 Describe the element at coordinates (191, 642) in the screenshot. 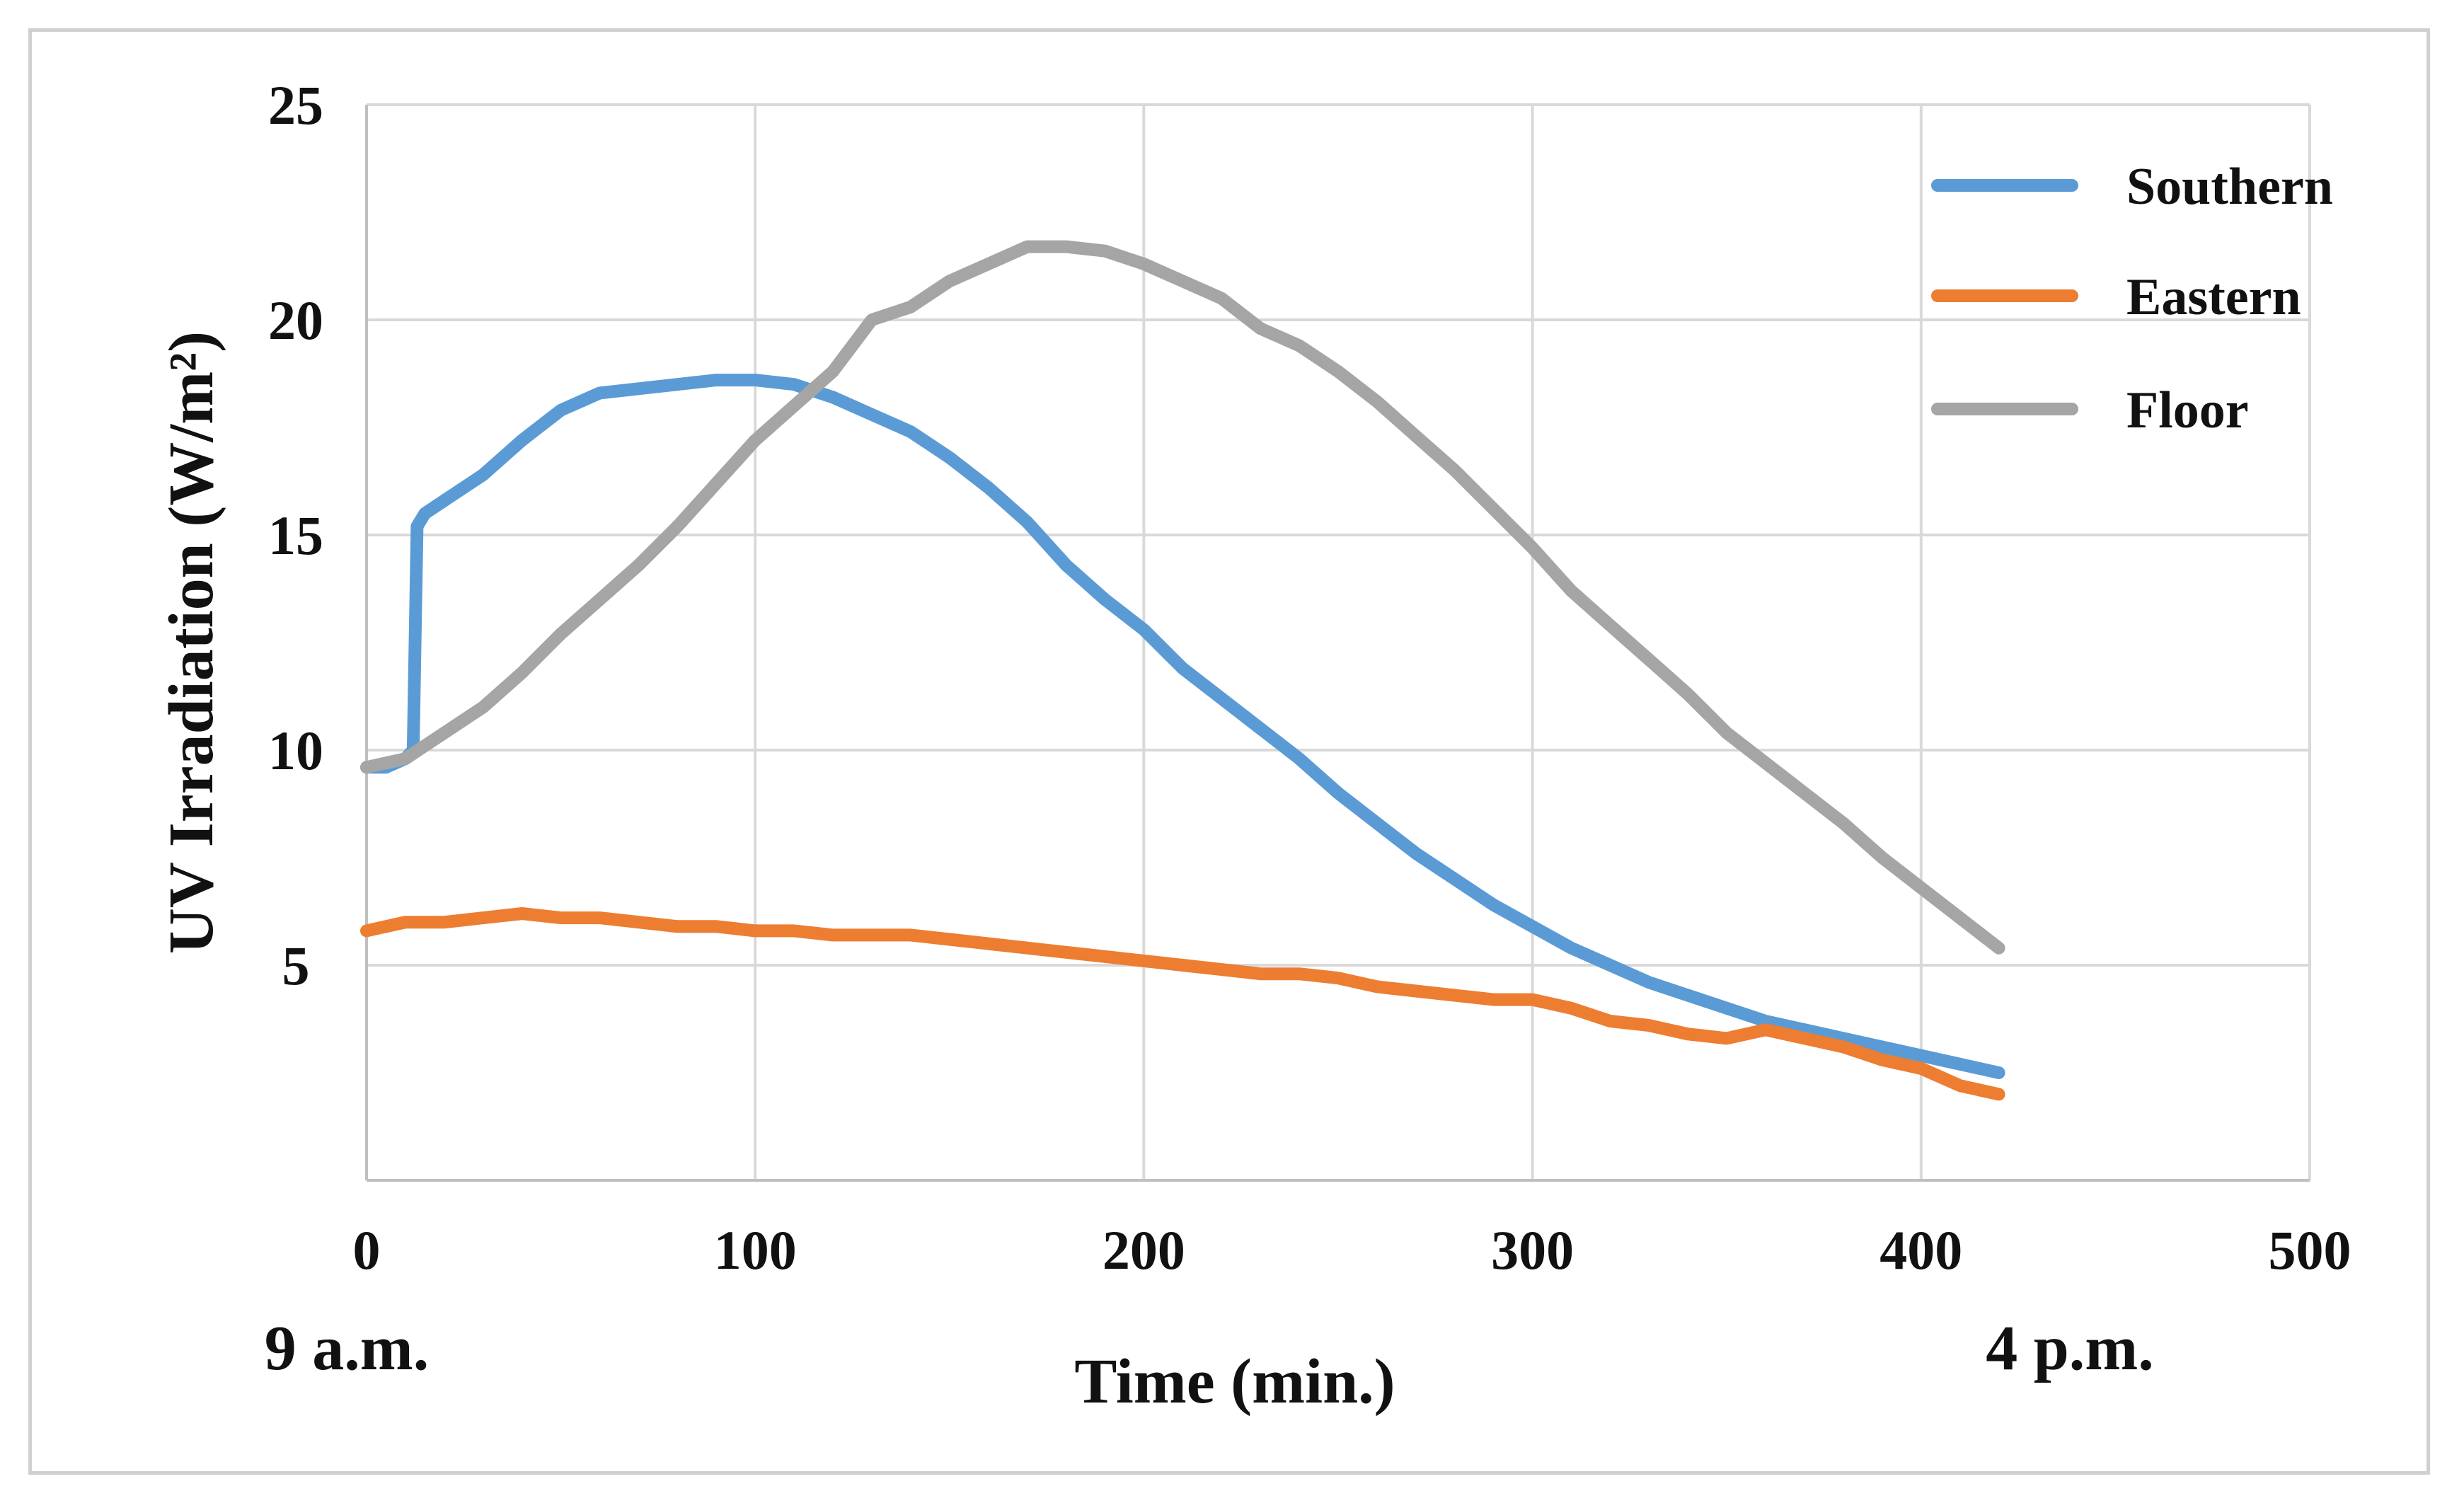

I see `y-axis-label: UV Irradiation (W/m²)` at that location.